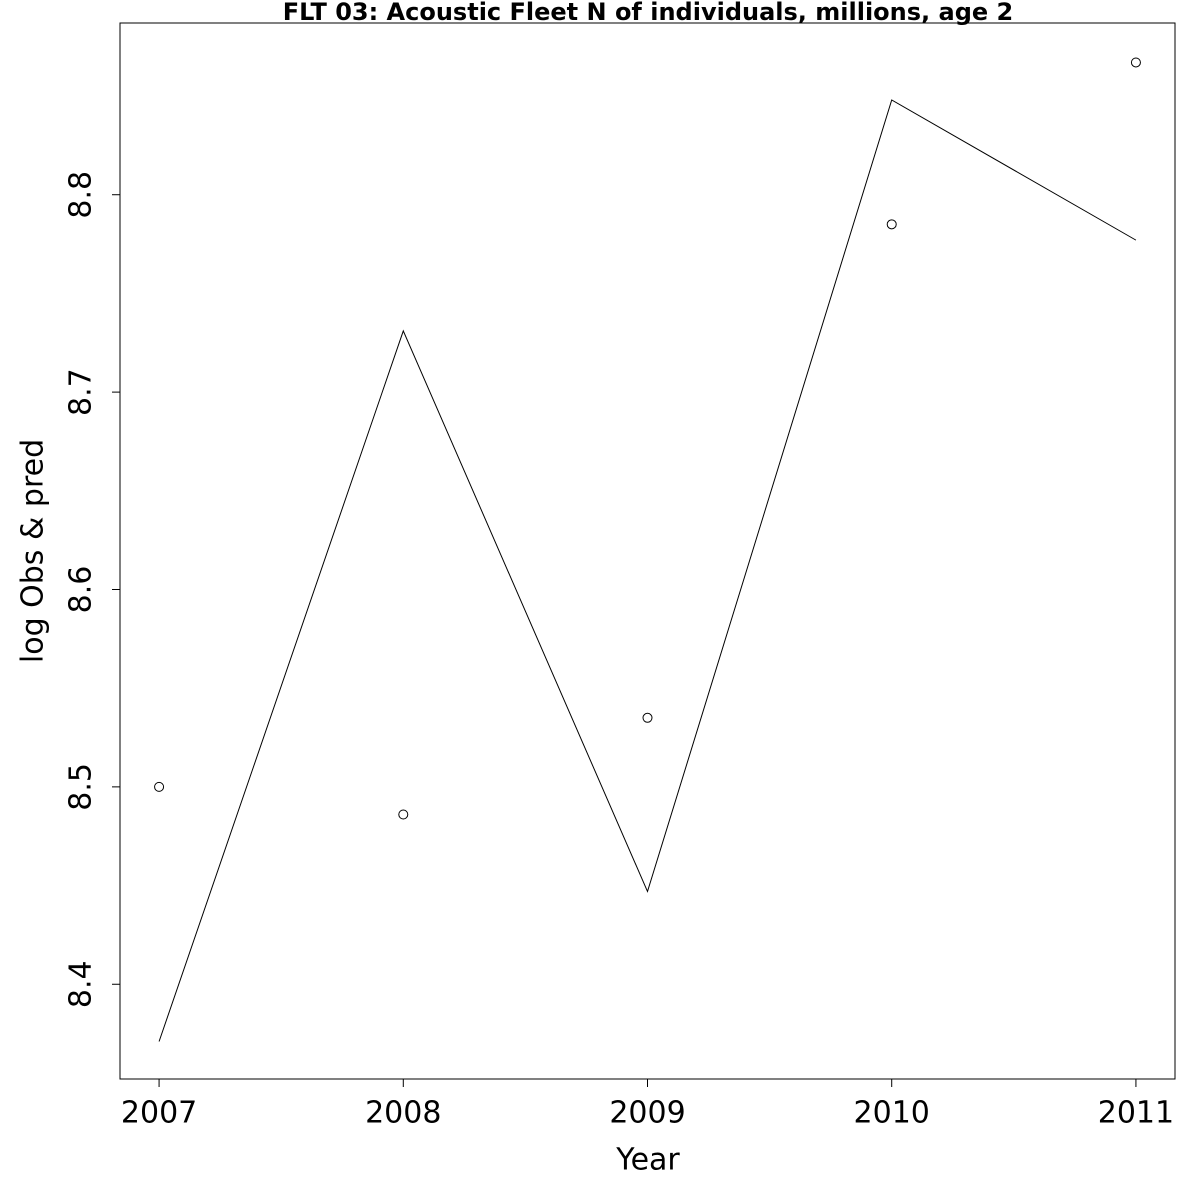 This screenshot has width=1200, height=1200. What do you see at coordinates (1136, 1113) in the screenshot?
I see `x-tick-label: 2011` at bounding box center [1136, 1113].